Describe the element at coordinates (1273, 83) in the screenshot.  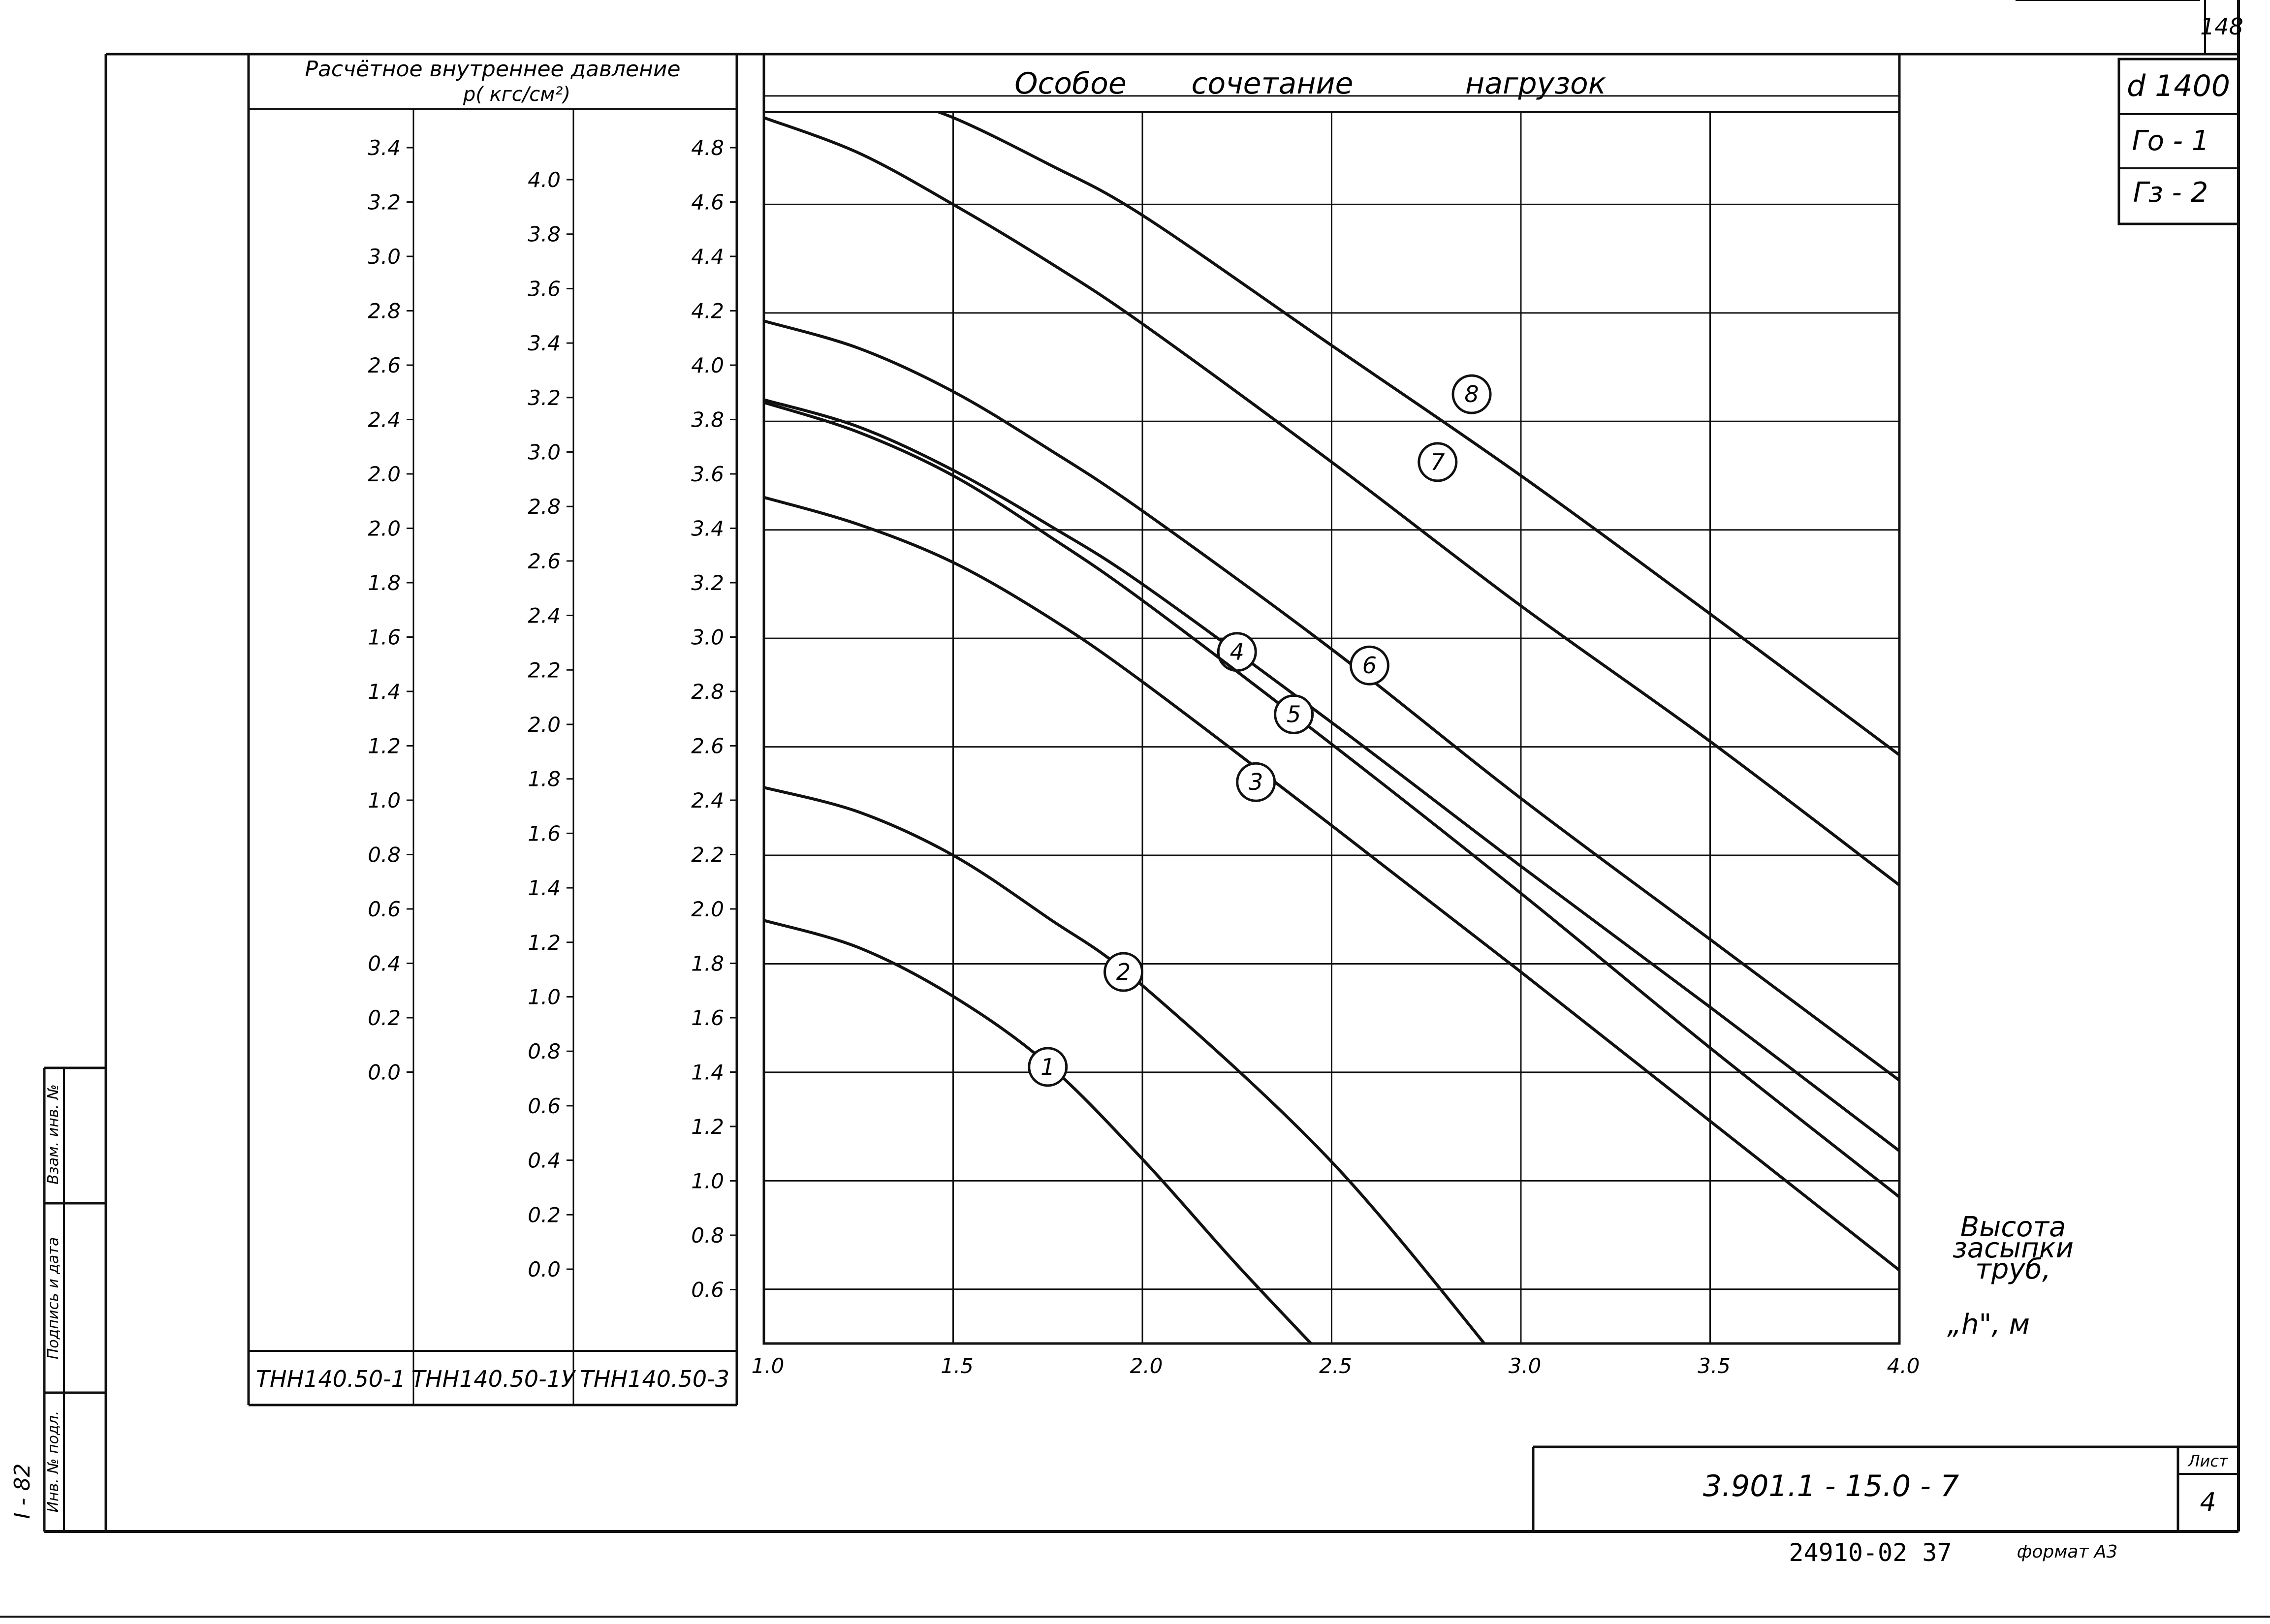
I see `chart-title-word: сочетание` at that location.